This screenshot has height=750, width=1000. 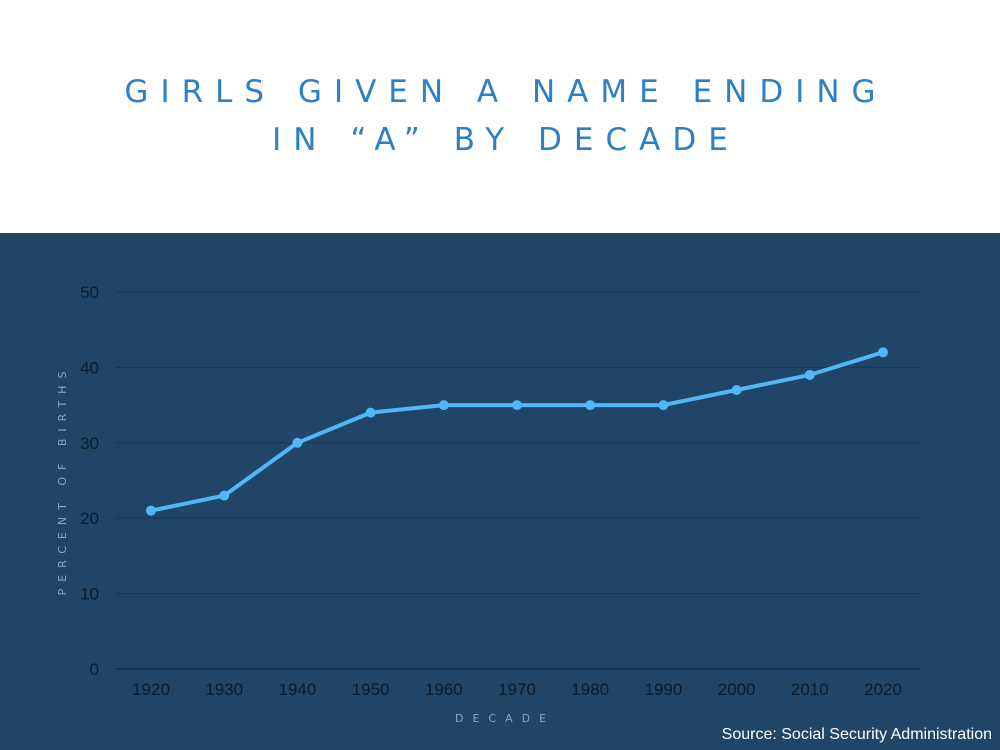 What do you see at coordinates (506, 92) in the screenshot?
I see `chart-title-line-1: Girls given a name ending` at bounding box center [506, 92].